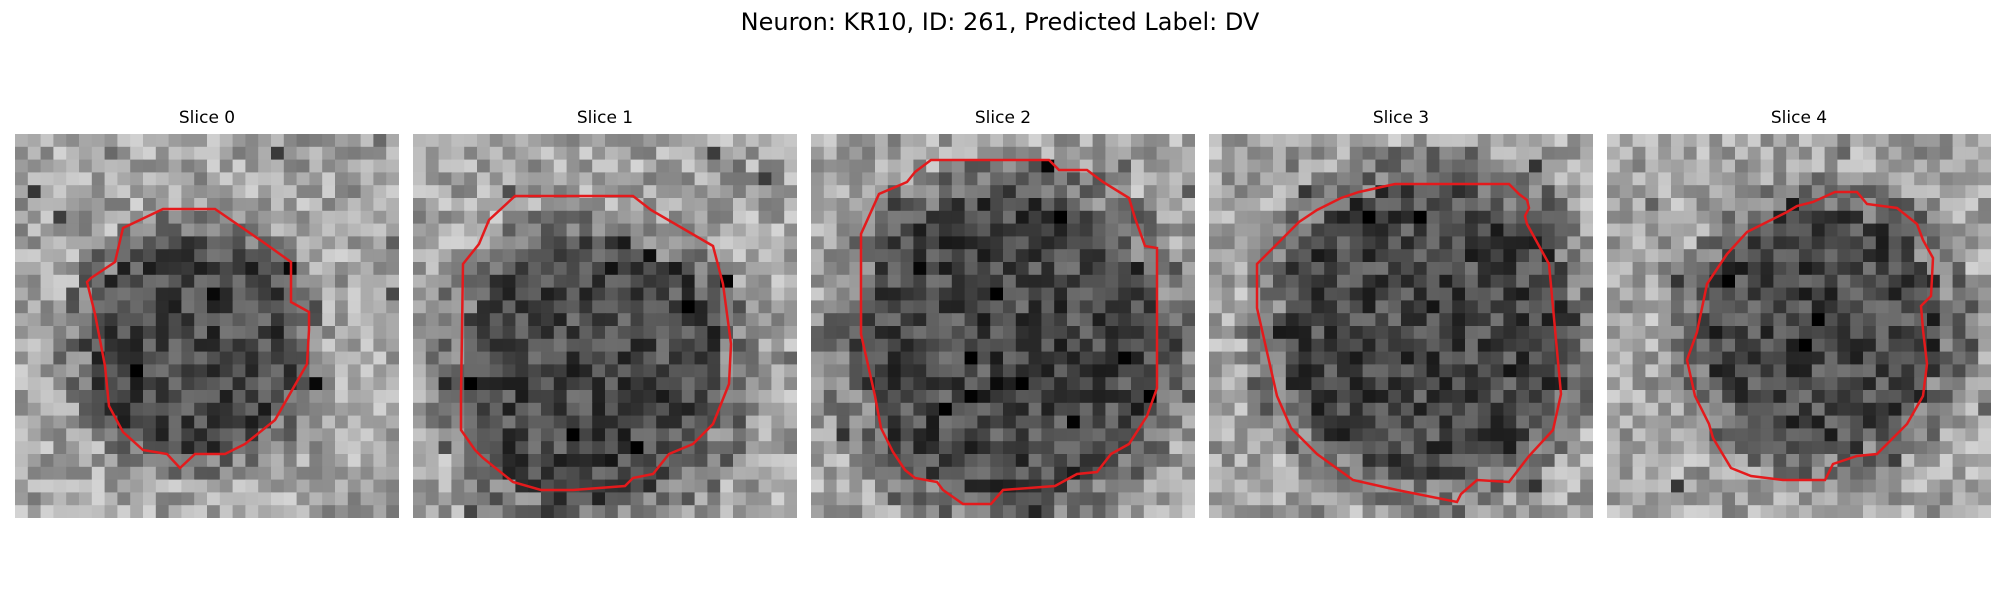  I want to click on slice-panel-0: Slice 0, so click(207, 313).